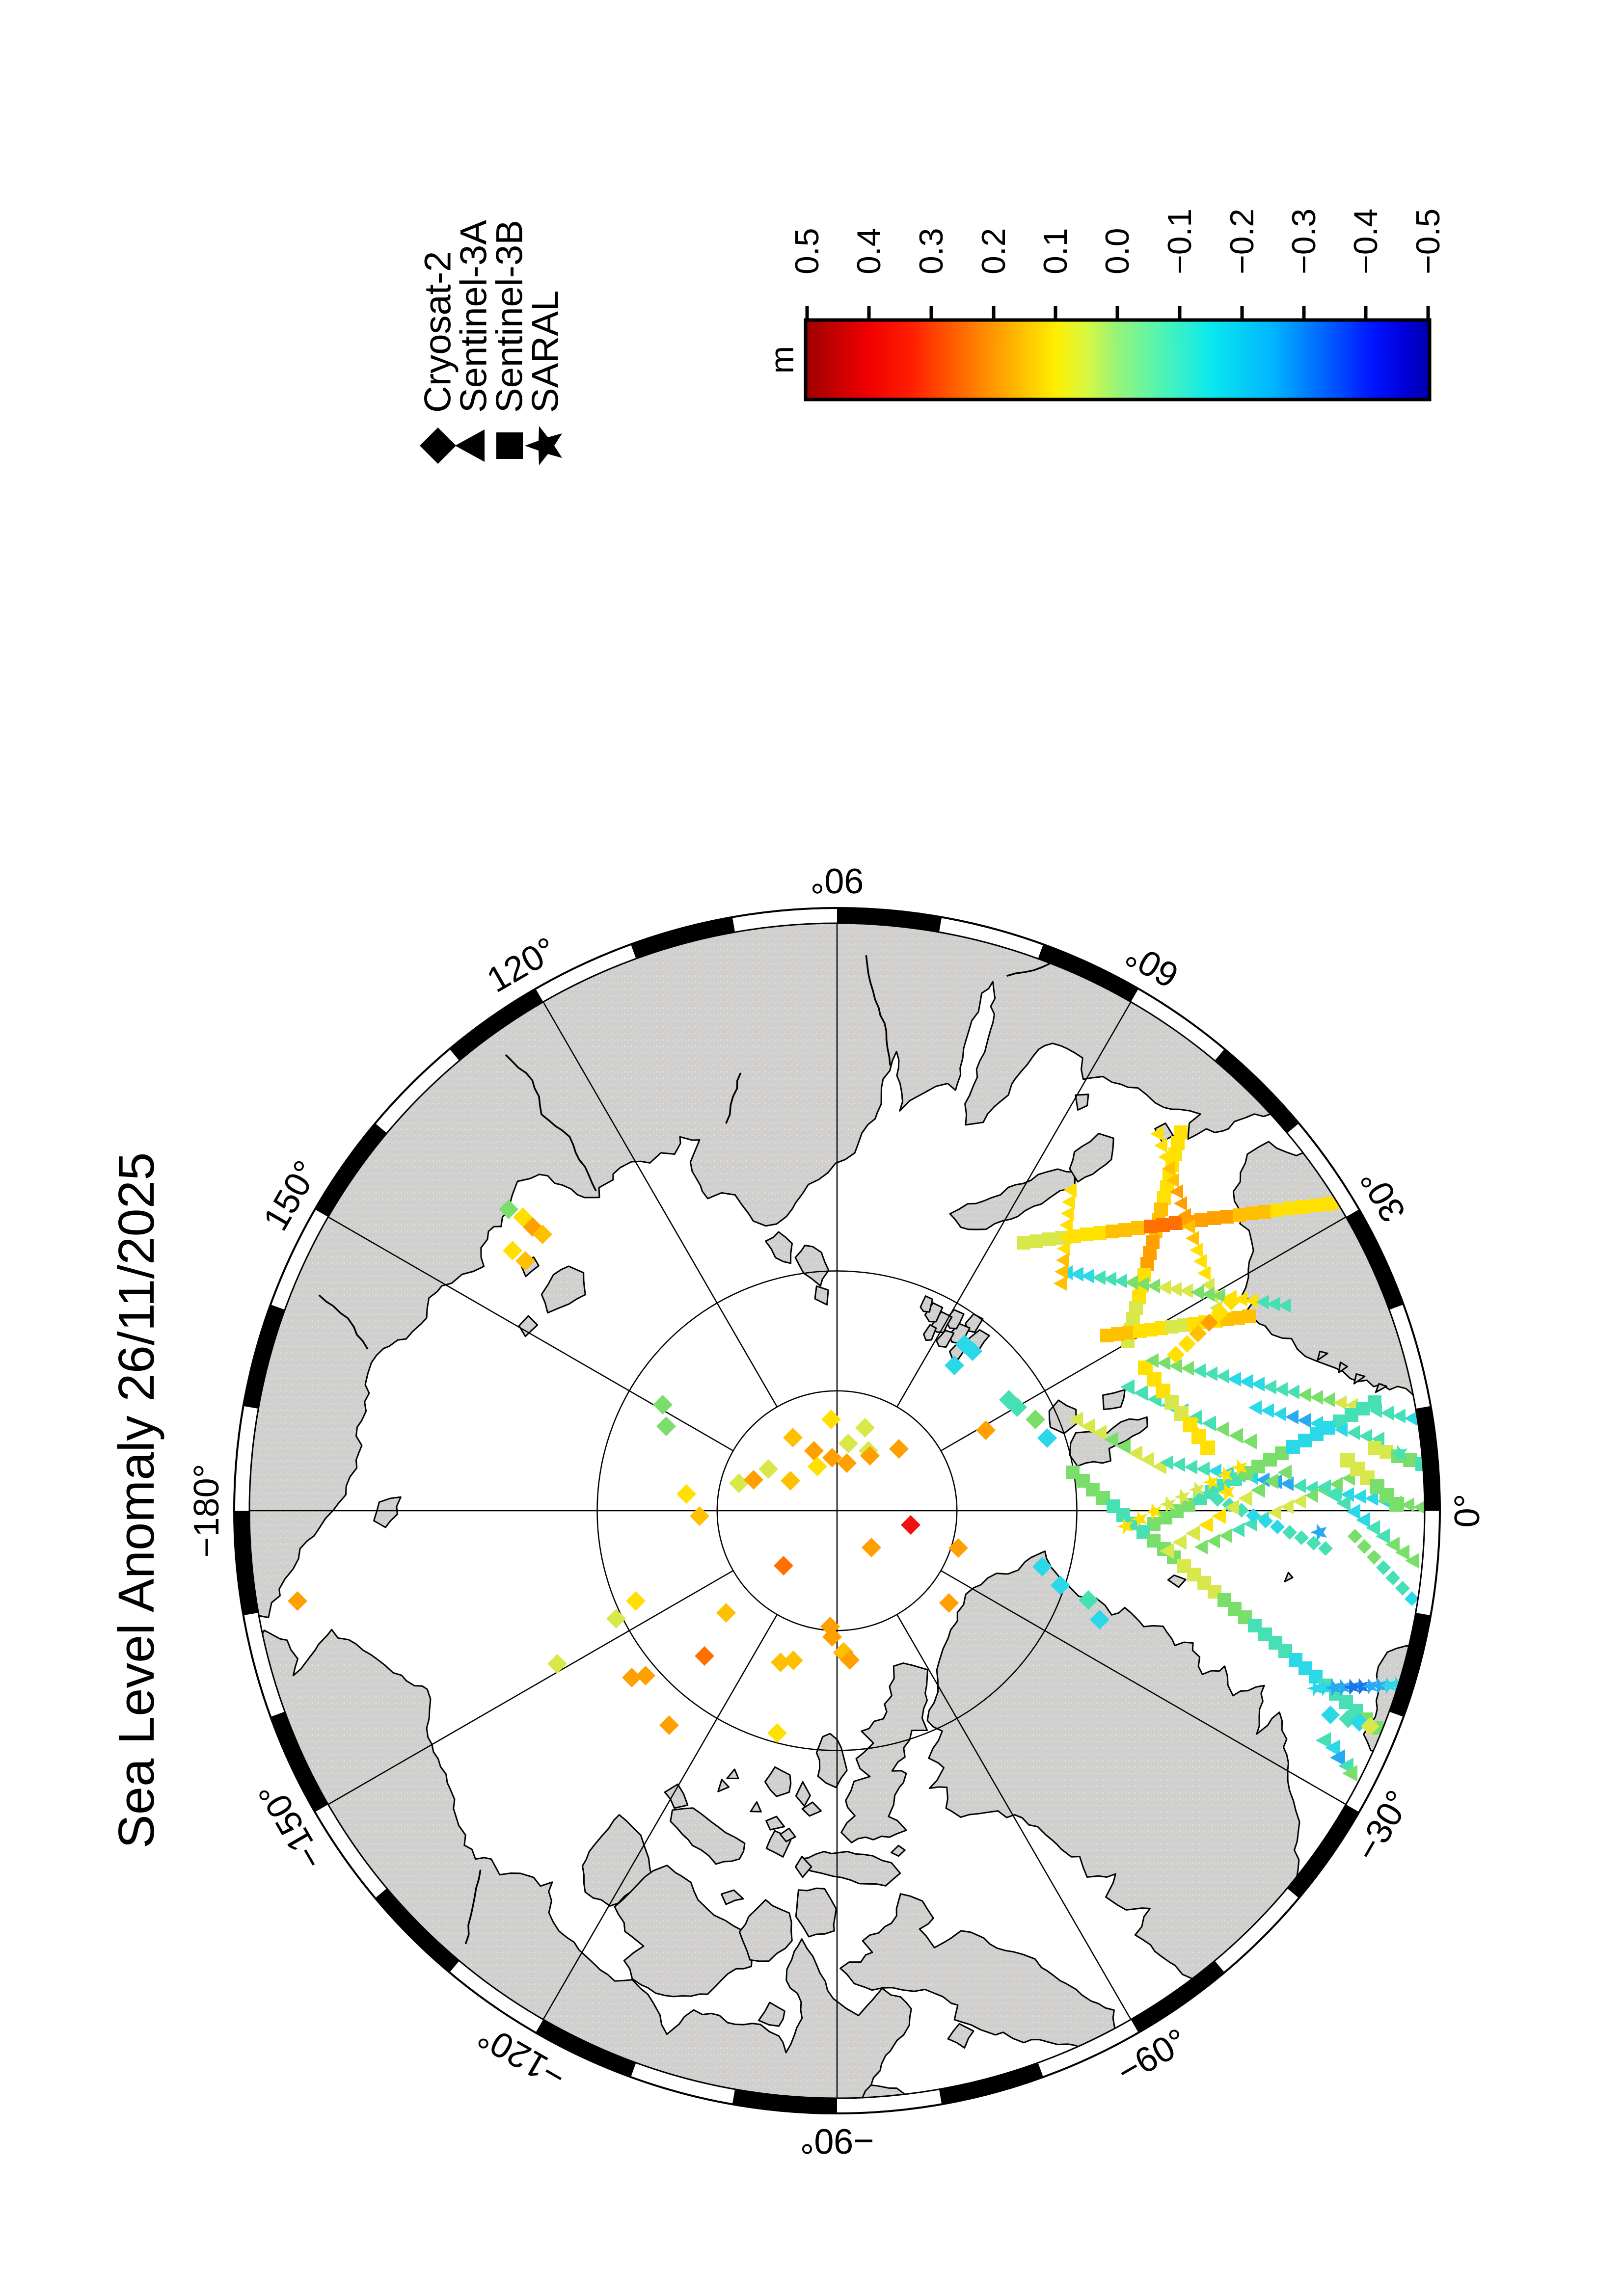 The width and height of the screenshot is (1623, 2296). Describe the element at coordinates (1467, 1511) in the screenshot. I see `svg-text: 0°` at that location.